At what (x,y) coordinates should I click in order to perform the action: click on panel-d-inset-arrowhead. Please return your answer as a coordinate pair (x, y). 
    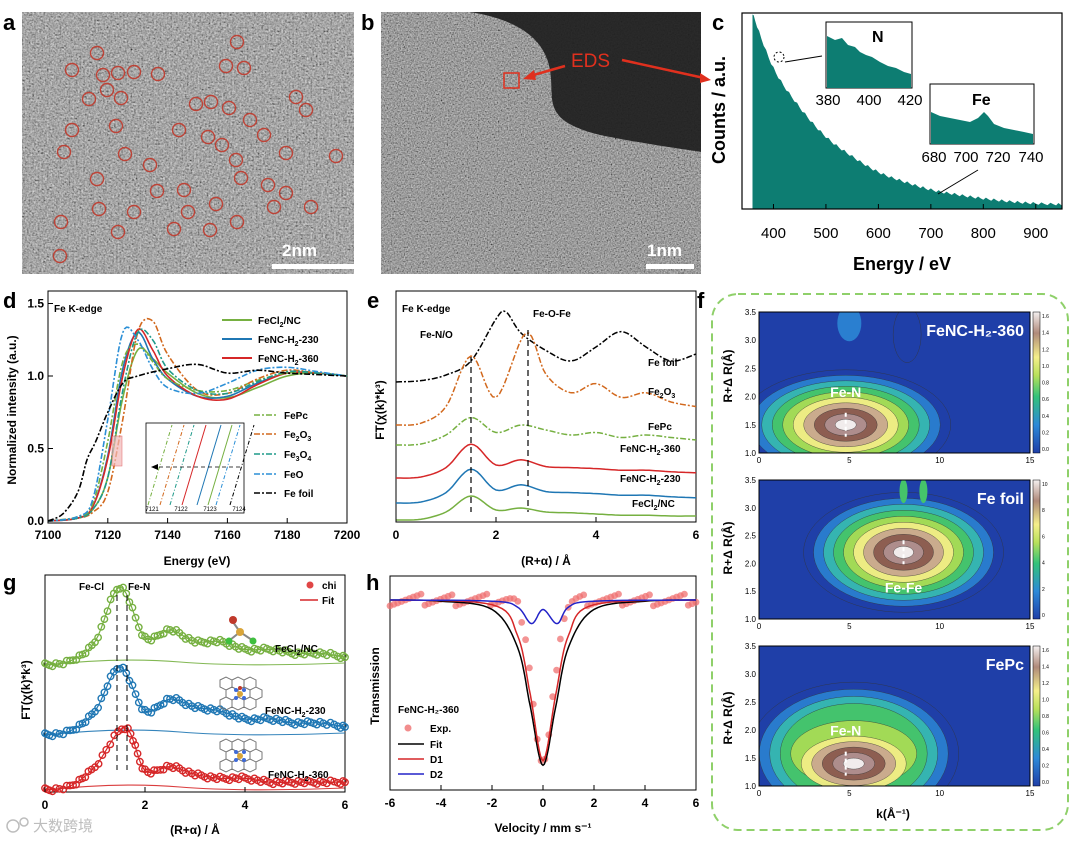
    Looking at the image, I should click on (154, 467).